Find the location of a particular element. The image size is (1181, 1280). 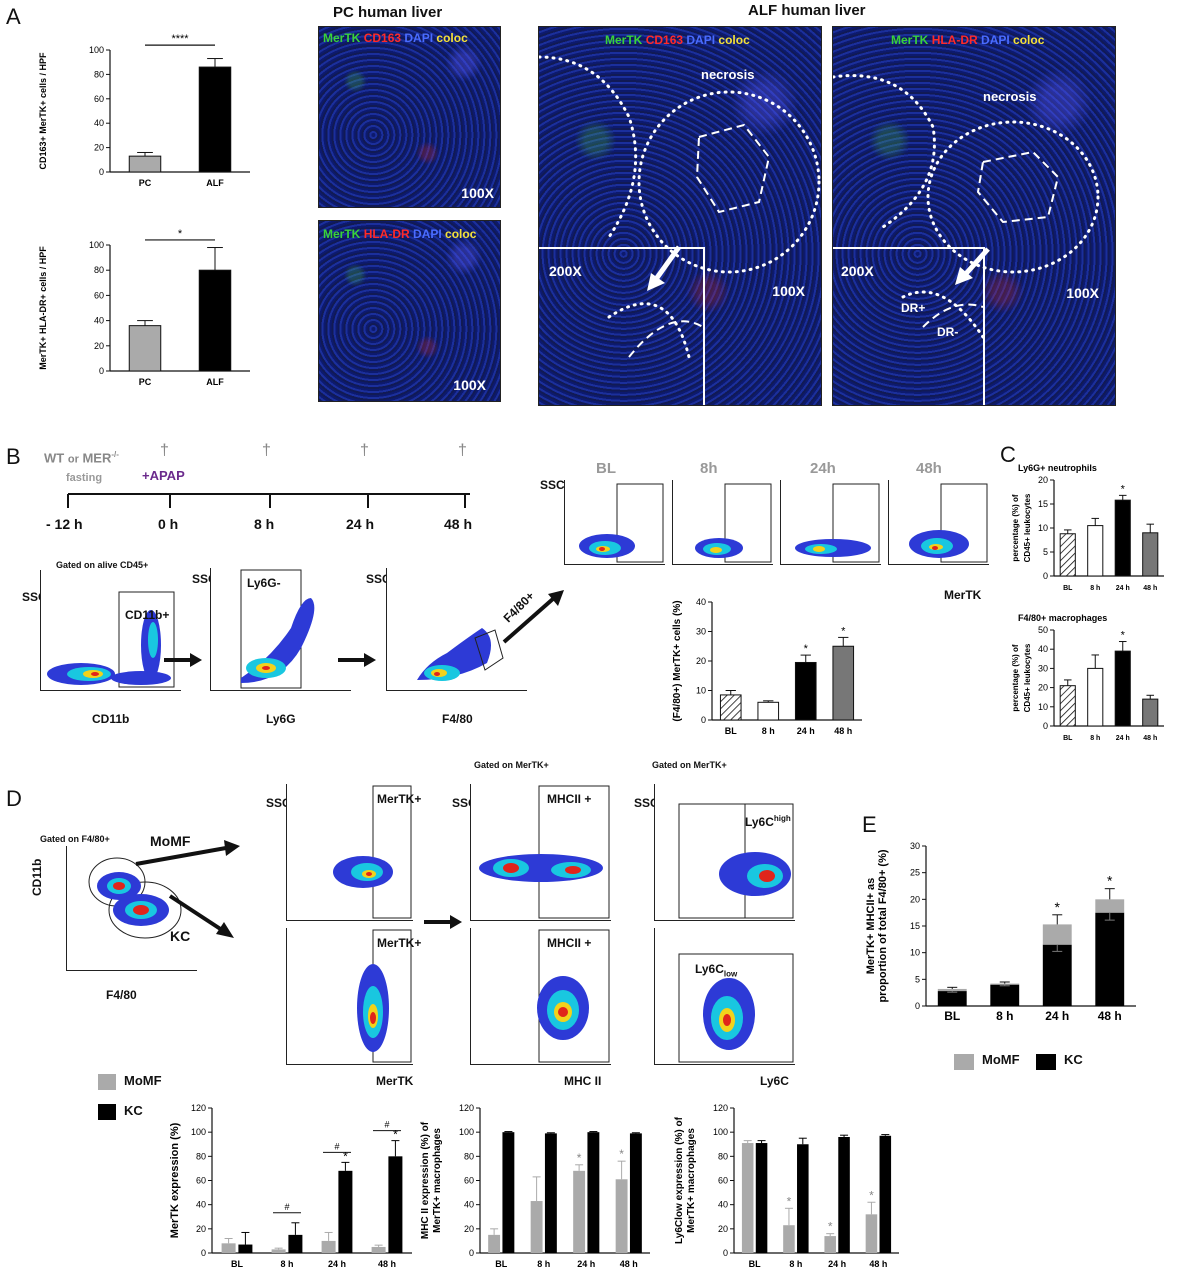

x-tick-label: 48 h is located at coordinates (1150, 738).